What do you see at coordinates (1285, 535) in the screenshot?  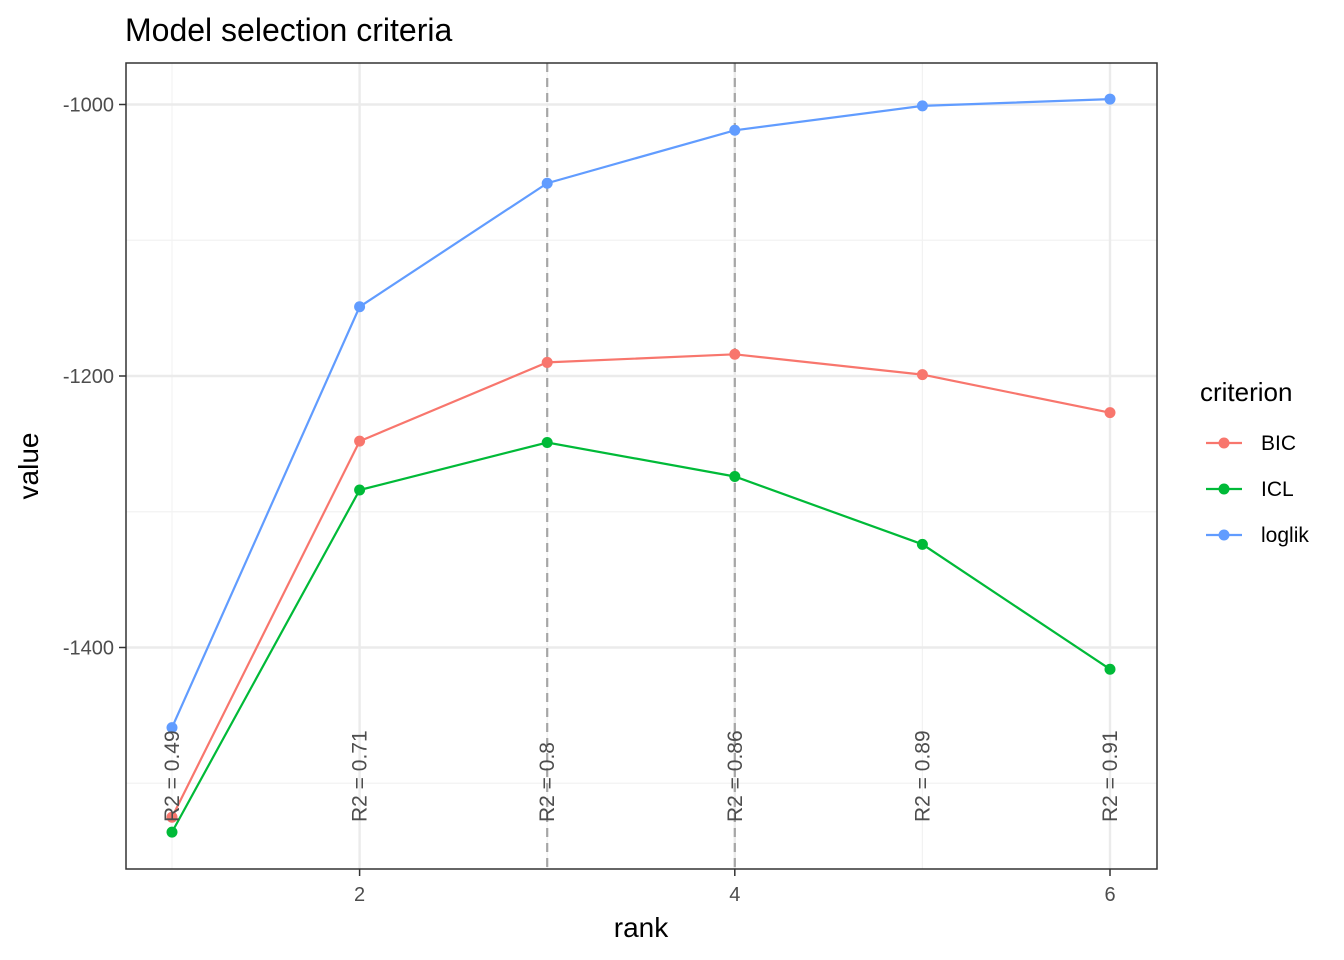 I see `legend-label-loglik: loglik` at bounding box center [1285, 535].